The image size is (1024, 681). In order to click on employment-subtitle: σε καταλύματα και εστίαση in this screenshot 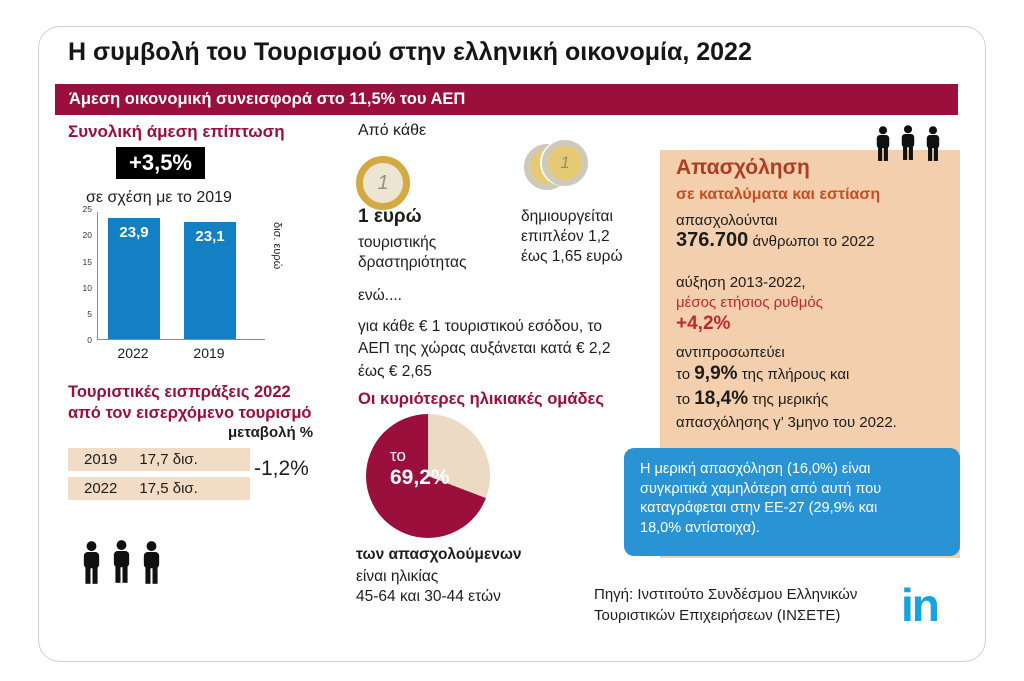, I will do `click(778, 194)`.